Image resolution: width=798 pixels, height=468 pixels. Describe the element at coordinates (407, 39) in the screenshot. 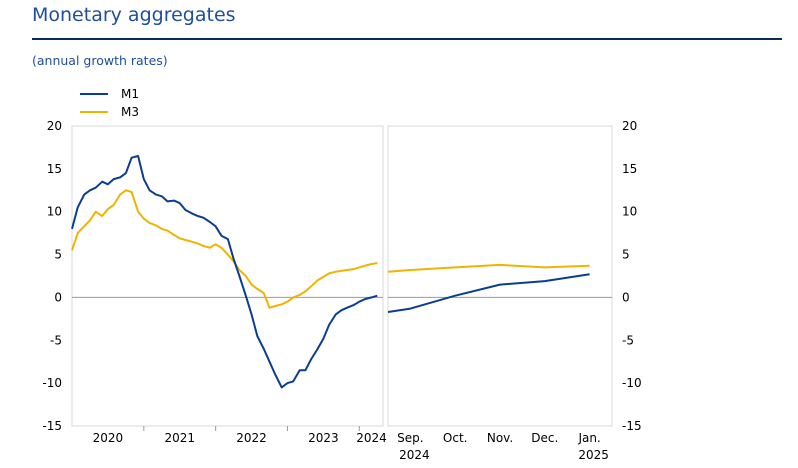

I see `title-rule` at that location.